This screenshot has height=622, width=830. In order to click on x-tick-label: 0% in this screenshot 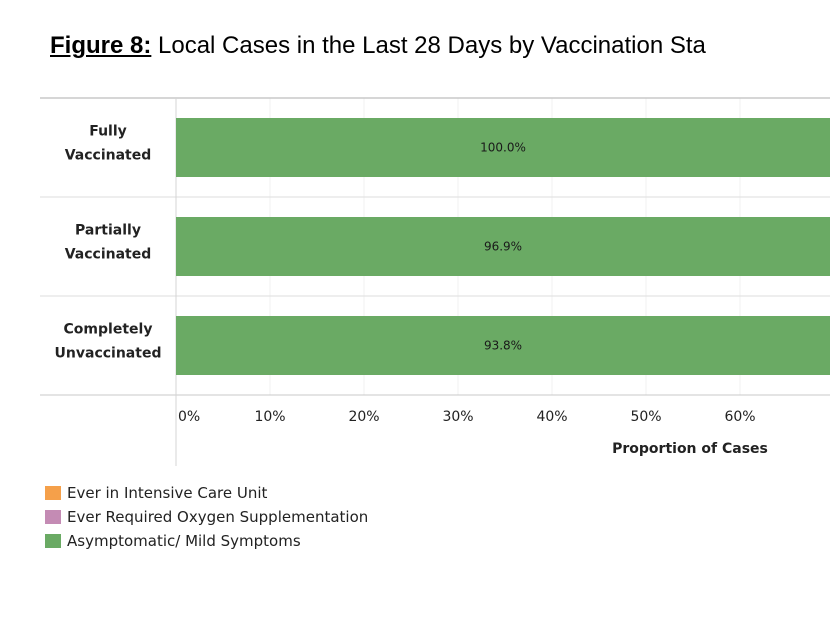, I will do `click(189, 417)`.